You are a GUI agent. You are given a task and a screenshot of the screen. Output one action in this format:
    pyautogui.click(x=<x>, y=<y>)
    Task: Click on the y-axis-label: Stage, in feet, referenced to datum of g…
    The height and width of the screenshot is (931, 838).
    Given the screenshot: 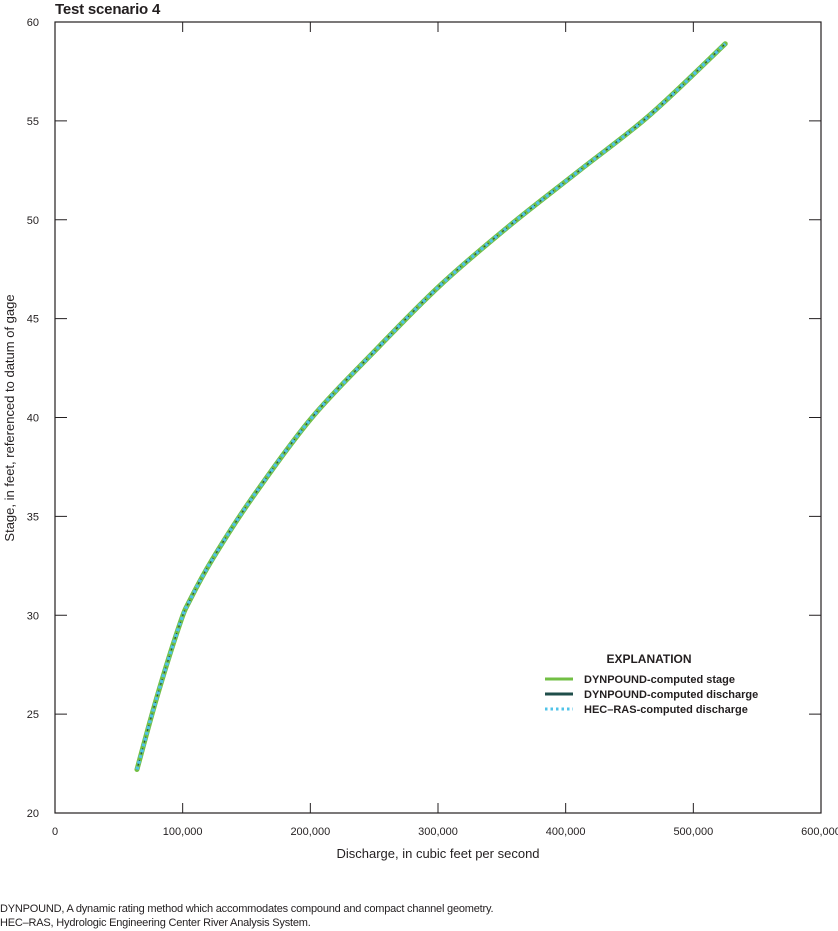 What is the action you would take?
    pyautogui.click(x=9, y=417)
    